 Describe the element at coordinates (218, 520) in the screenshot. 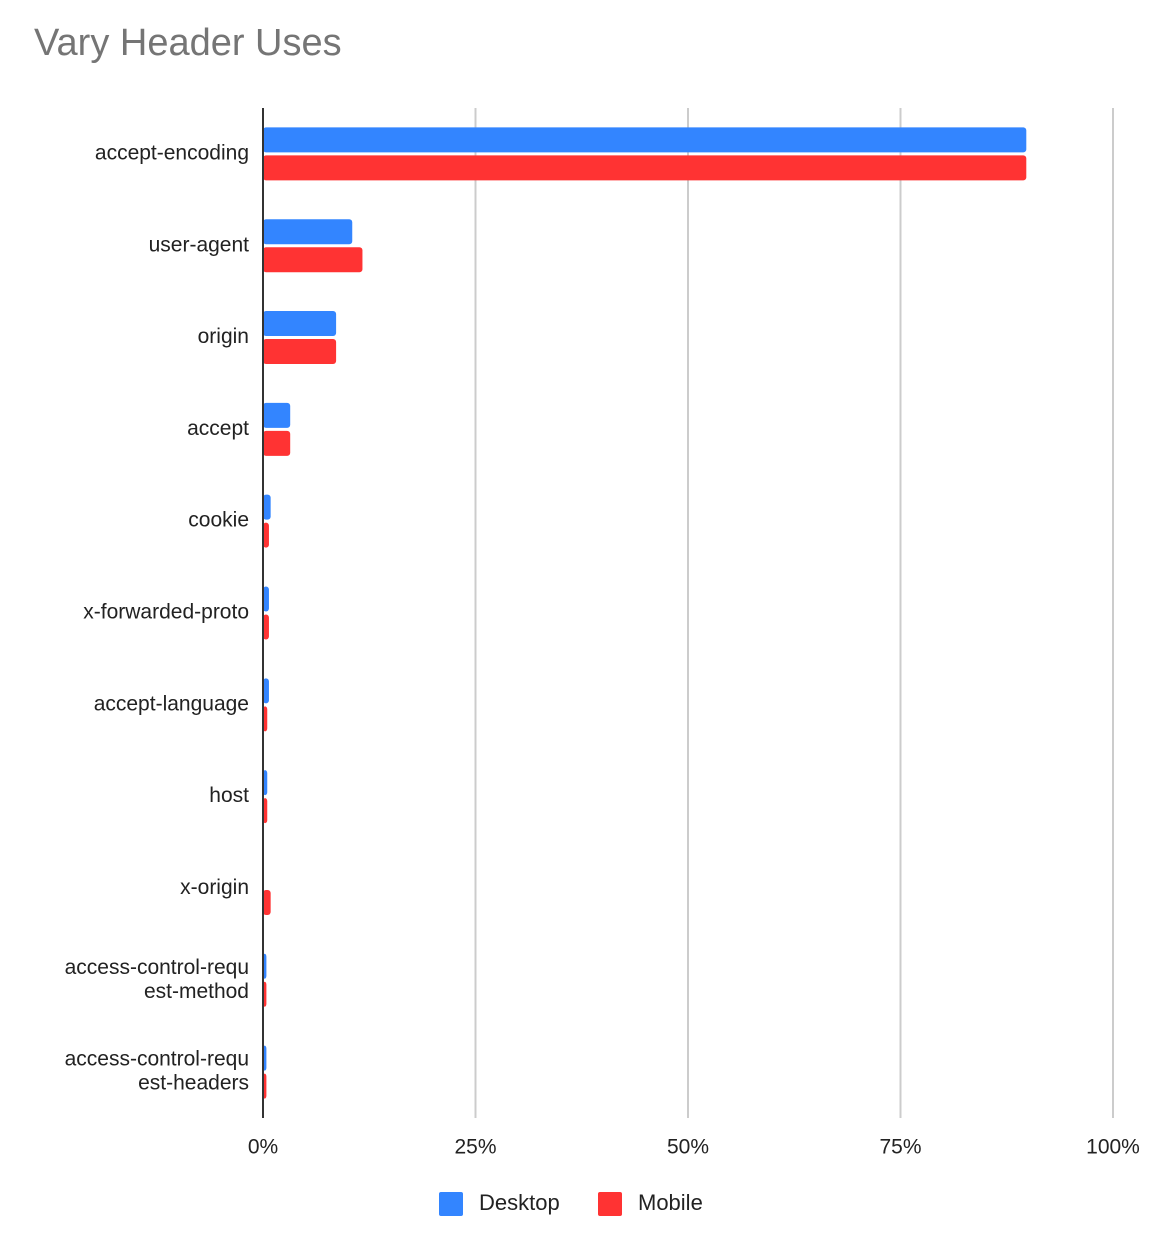

I see `category-label: cookie` at that location.